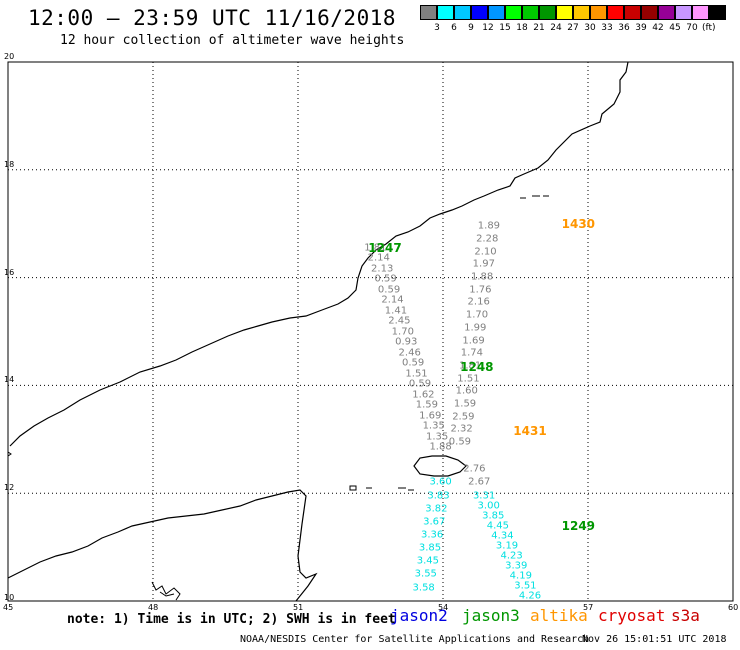  What do you see at coordinates (437, 28) in the screenshot?
I see `legend-label: 3` at bounding box center [437, 28].